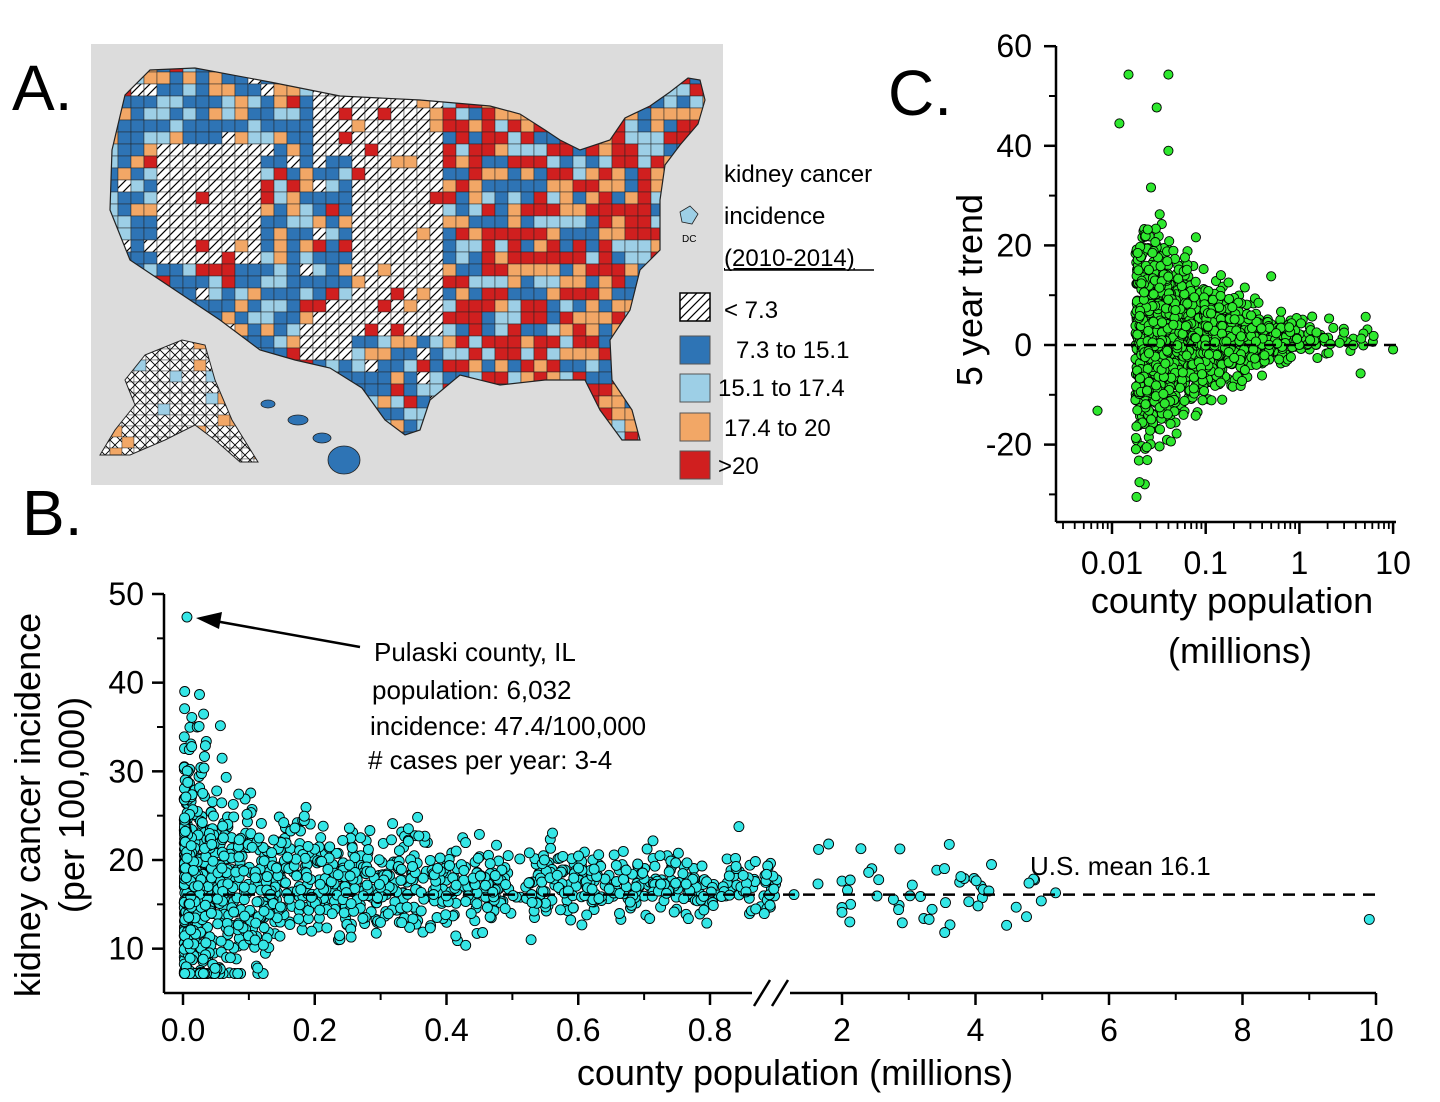 This screenshot has height=1102, width=1440. Describe the element at coordinates (1112, 563) in the screenshot. I see `chart-c-xtick-label: 0.01` at that location.